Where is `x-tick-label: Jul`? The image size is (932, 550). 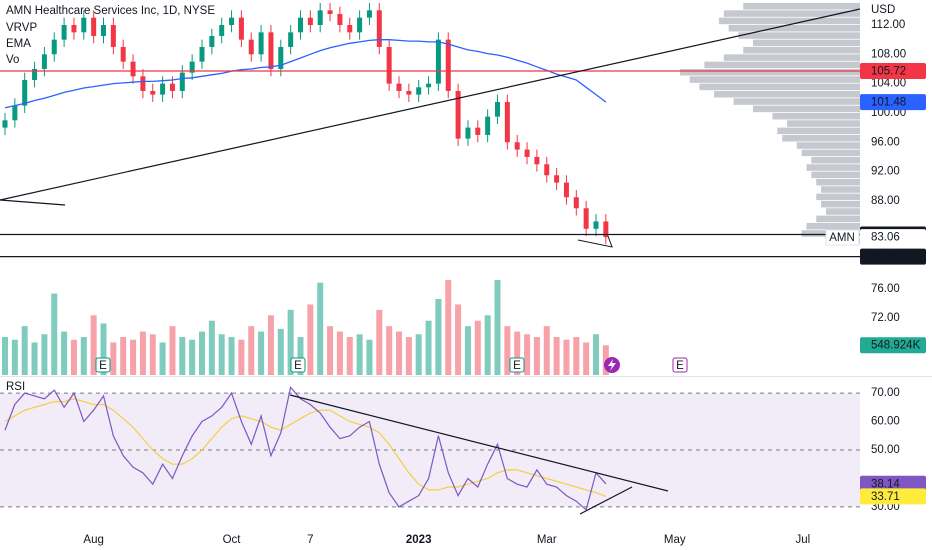 x-tick-label: Jul is located at coordinates (802, 540).